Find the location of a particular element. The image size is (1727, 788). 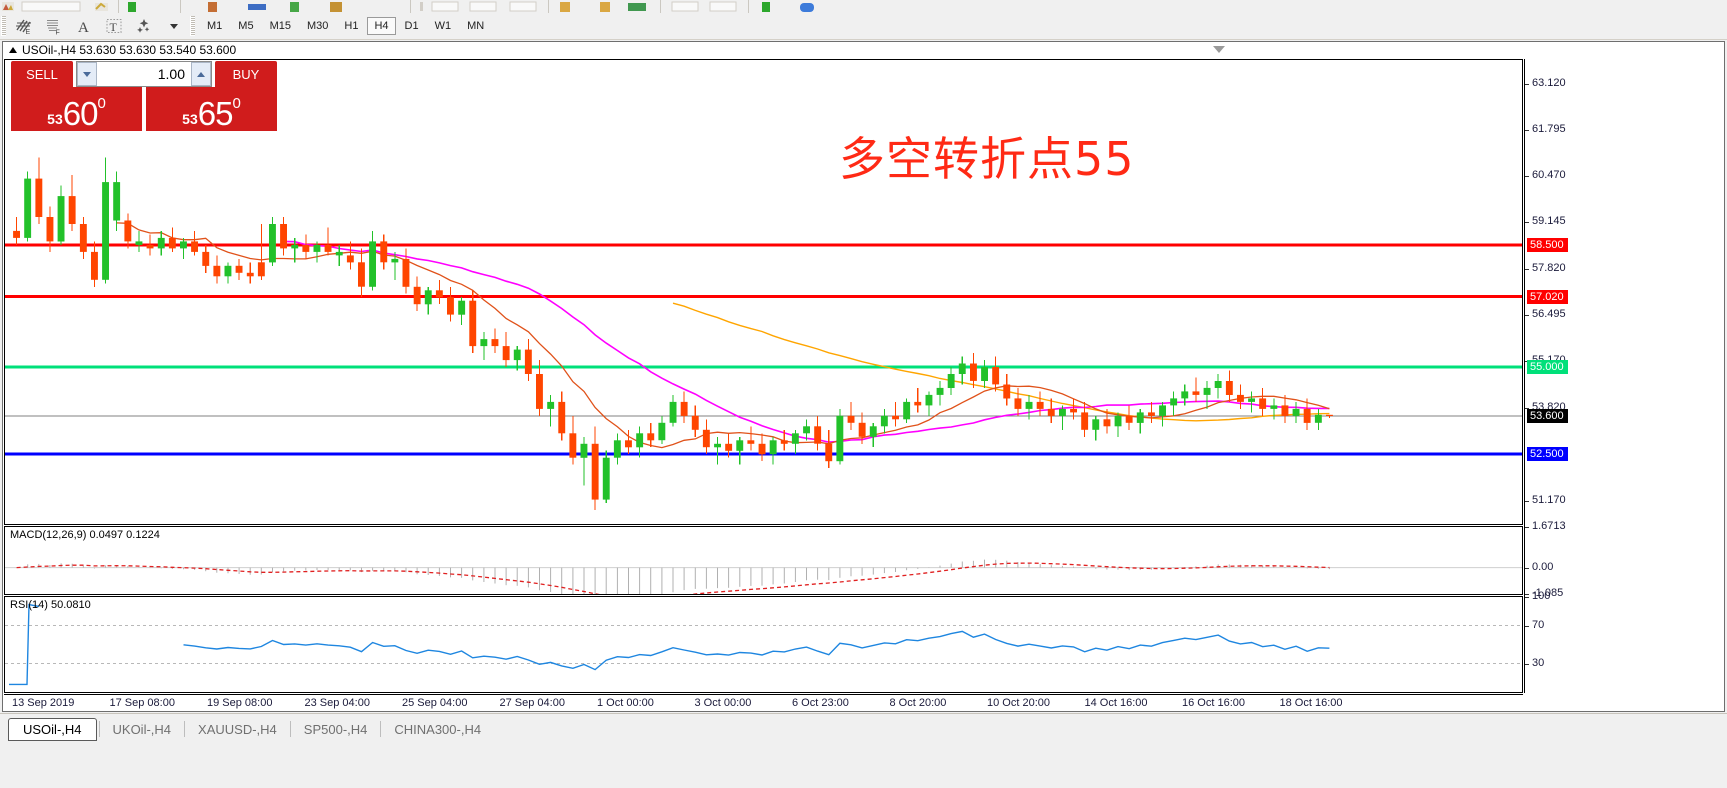

macd-label: MACD(12,26,9) 0.0497 0.1224 is located at coordinates (85, 535).